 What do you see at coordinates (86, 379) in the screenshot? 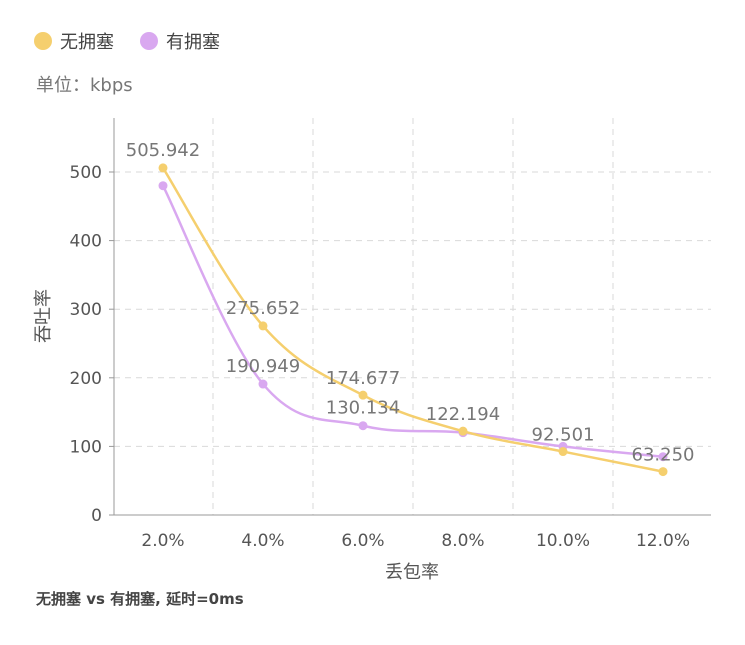
I see `y-tick-label: 200` at bounding box center [86, 379].